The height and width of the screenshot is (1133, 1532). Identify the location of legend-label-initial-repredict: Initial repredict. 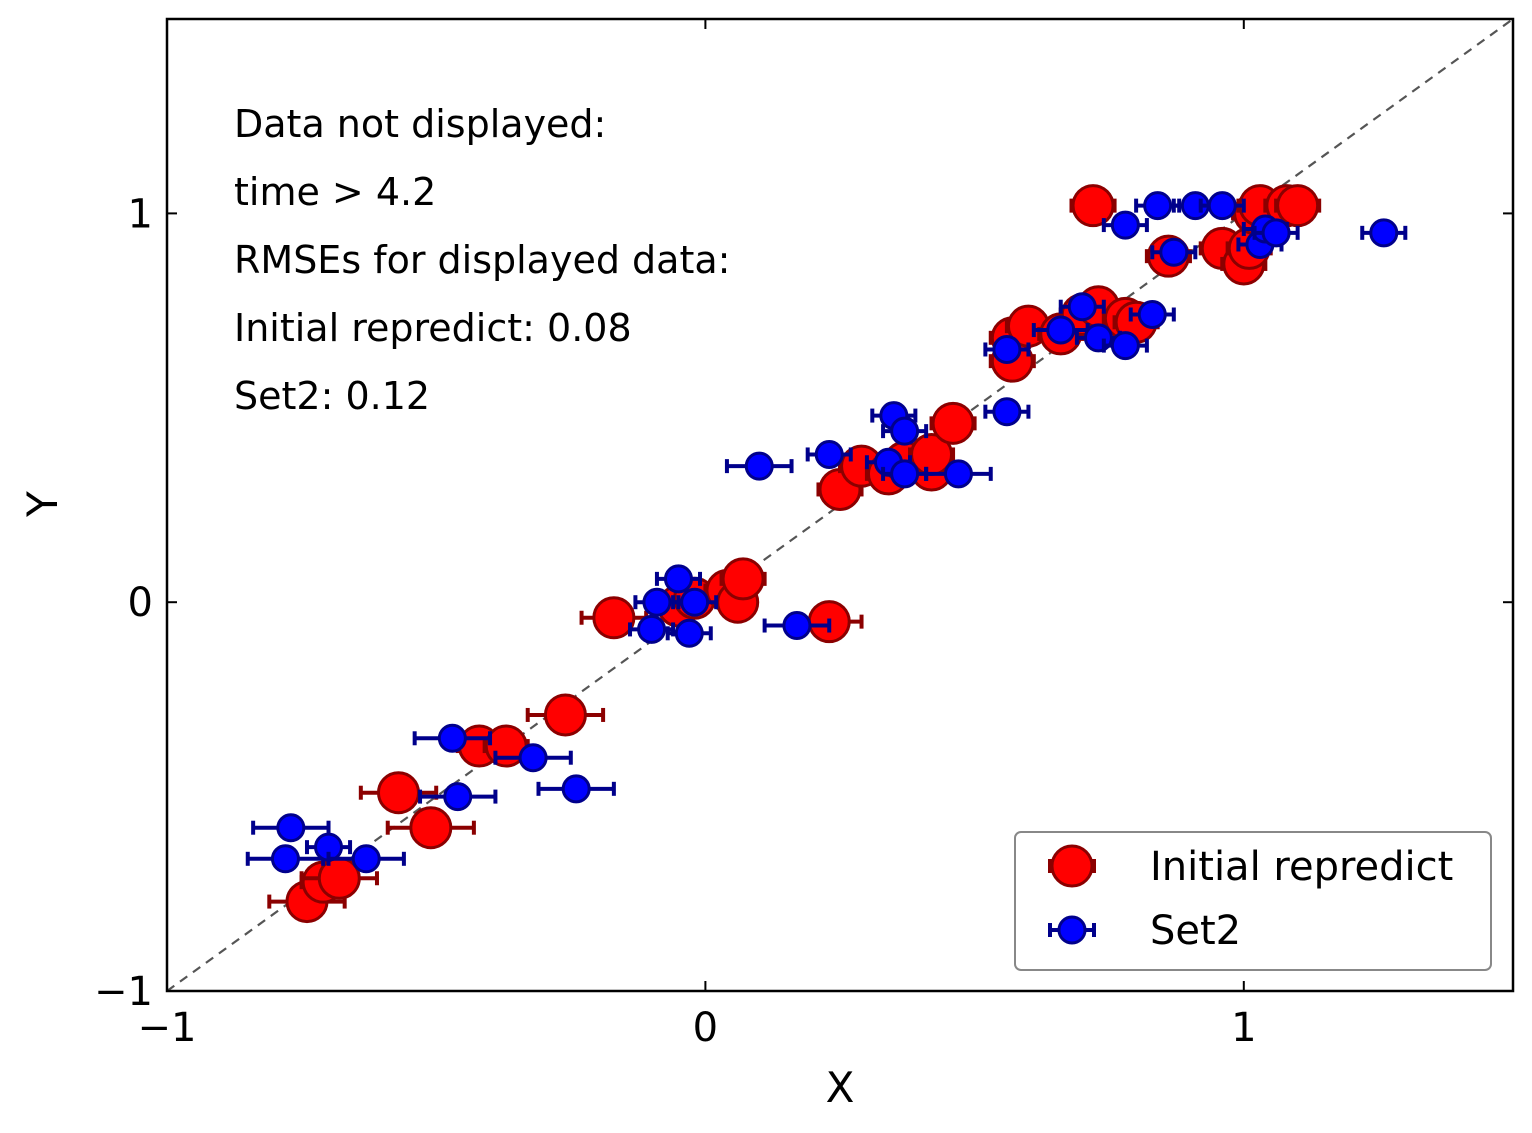
(1301, 867).